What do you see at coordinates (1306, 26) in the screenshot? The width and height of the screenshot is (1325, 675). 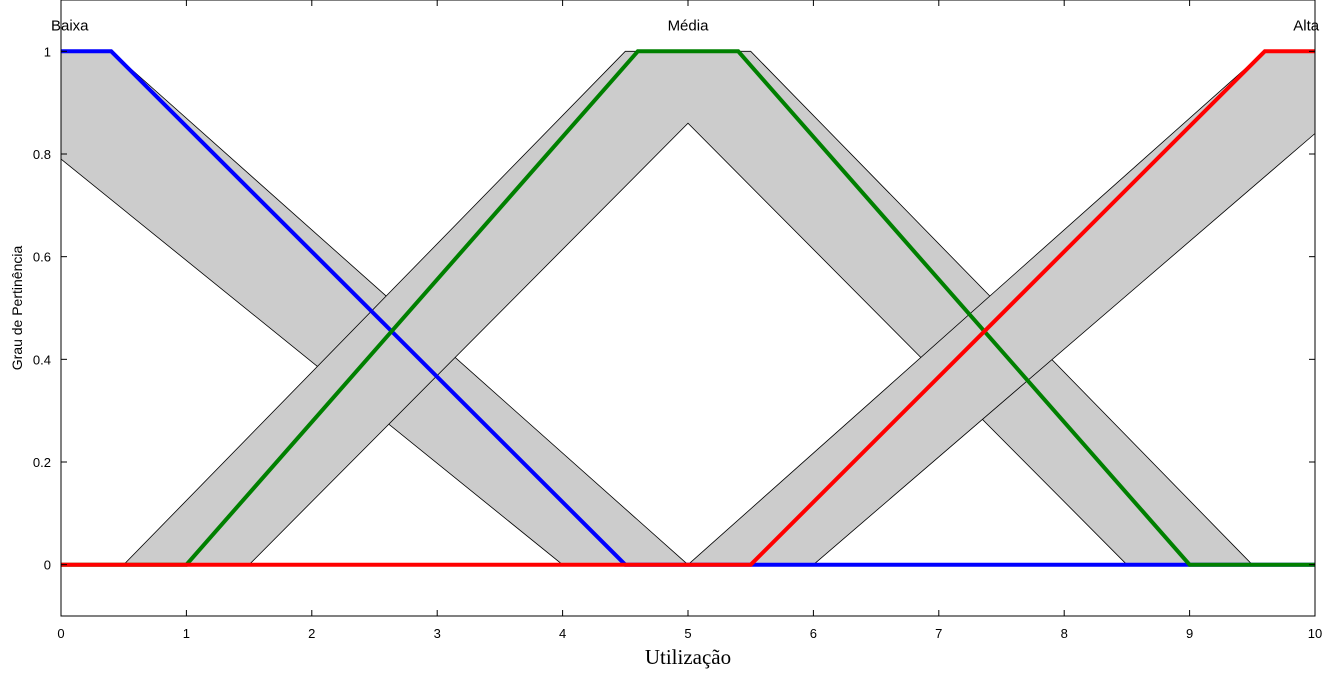 I see `term-label-alta: Alta` at bounding box center [1306, 26].